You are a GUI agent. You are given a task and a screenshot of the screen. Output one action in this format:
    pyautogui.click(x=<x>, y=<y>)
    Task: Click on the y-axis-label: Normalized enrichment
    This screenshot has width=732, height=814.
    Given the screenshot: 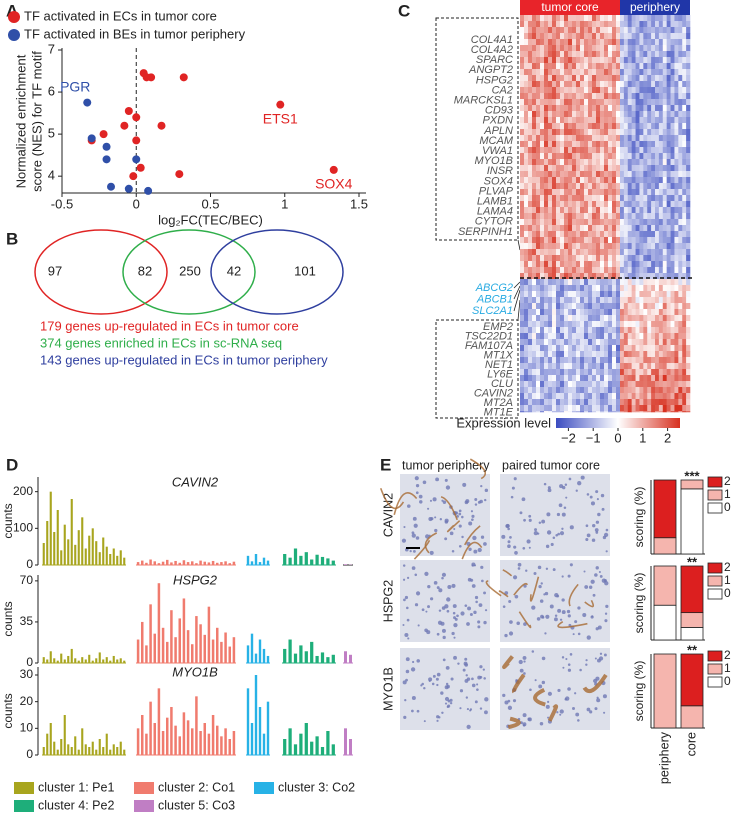 What is the action you would take?
    pyautogui.click(x=20, y=121)
    